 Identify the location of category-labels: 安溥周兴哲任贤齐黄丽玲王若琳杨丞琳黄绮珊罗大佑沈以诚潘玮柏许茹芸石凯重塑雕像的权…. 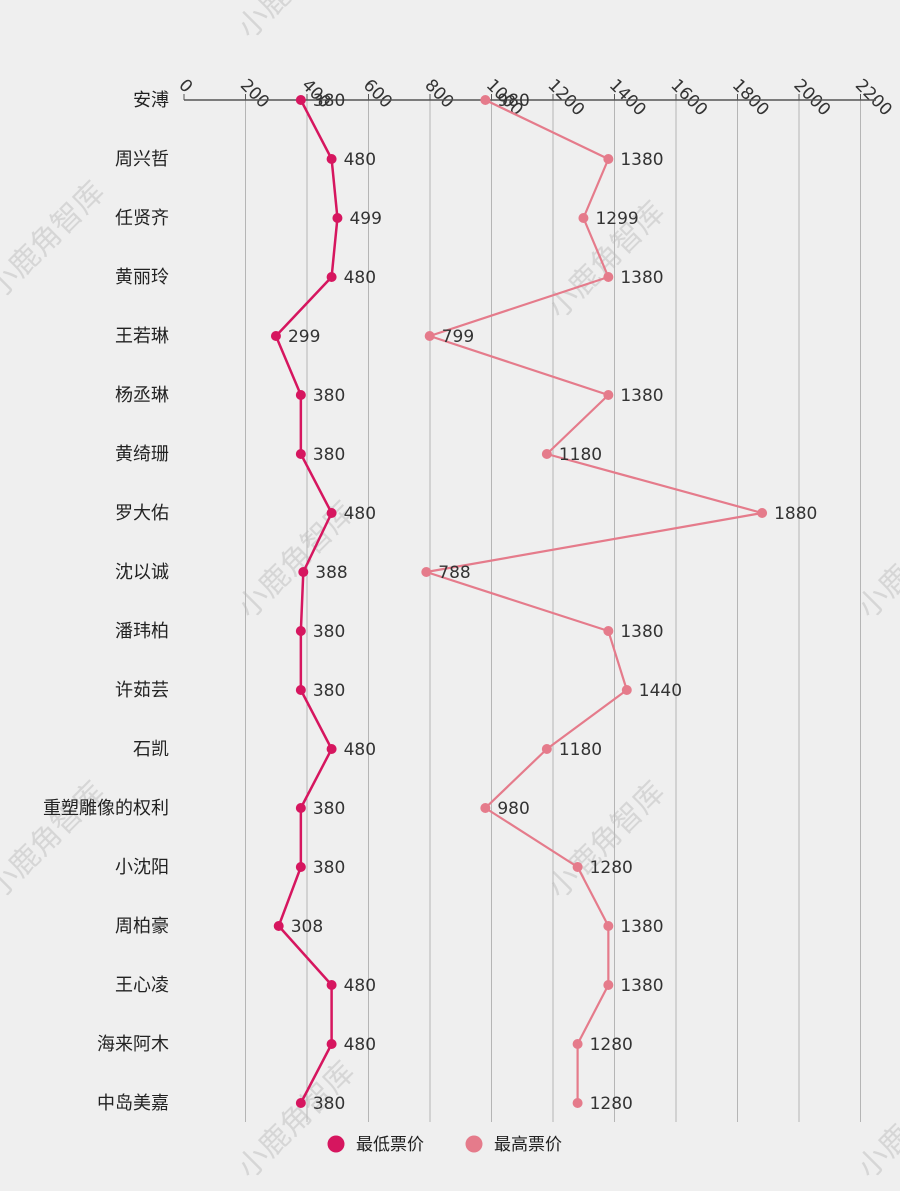
(106, 602).